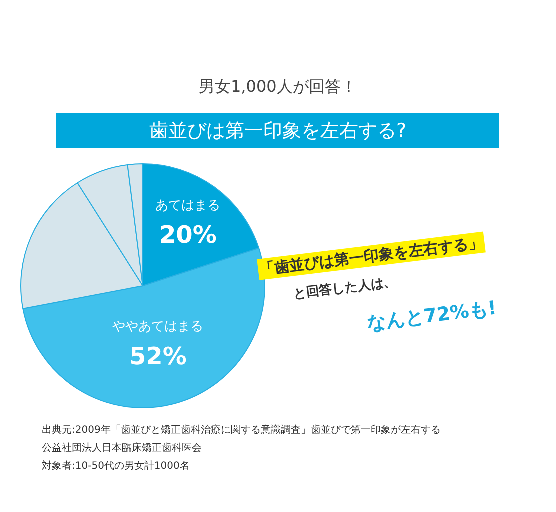 The height and width of the screenshot is (512, 556). I want to click on chart-subtitle: 歯並びは第一印象を左右する?, so click(278, 131).